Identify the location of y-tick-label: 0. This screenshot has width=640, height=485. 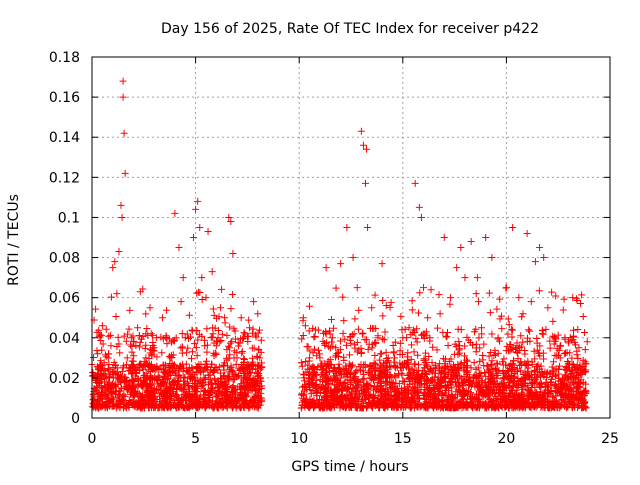
(75, 419).